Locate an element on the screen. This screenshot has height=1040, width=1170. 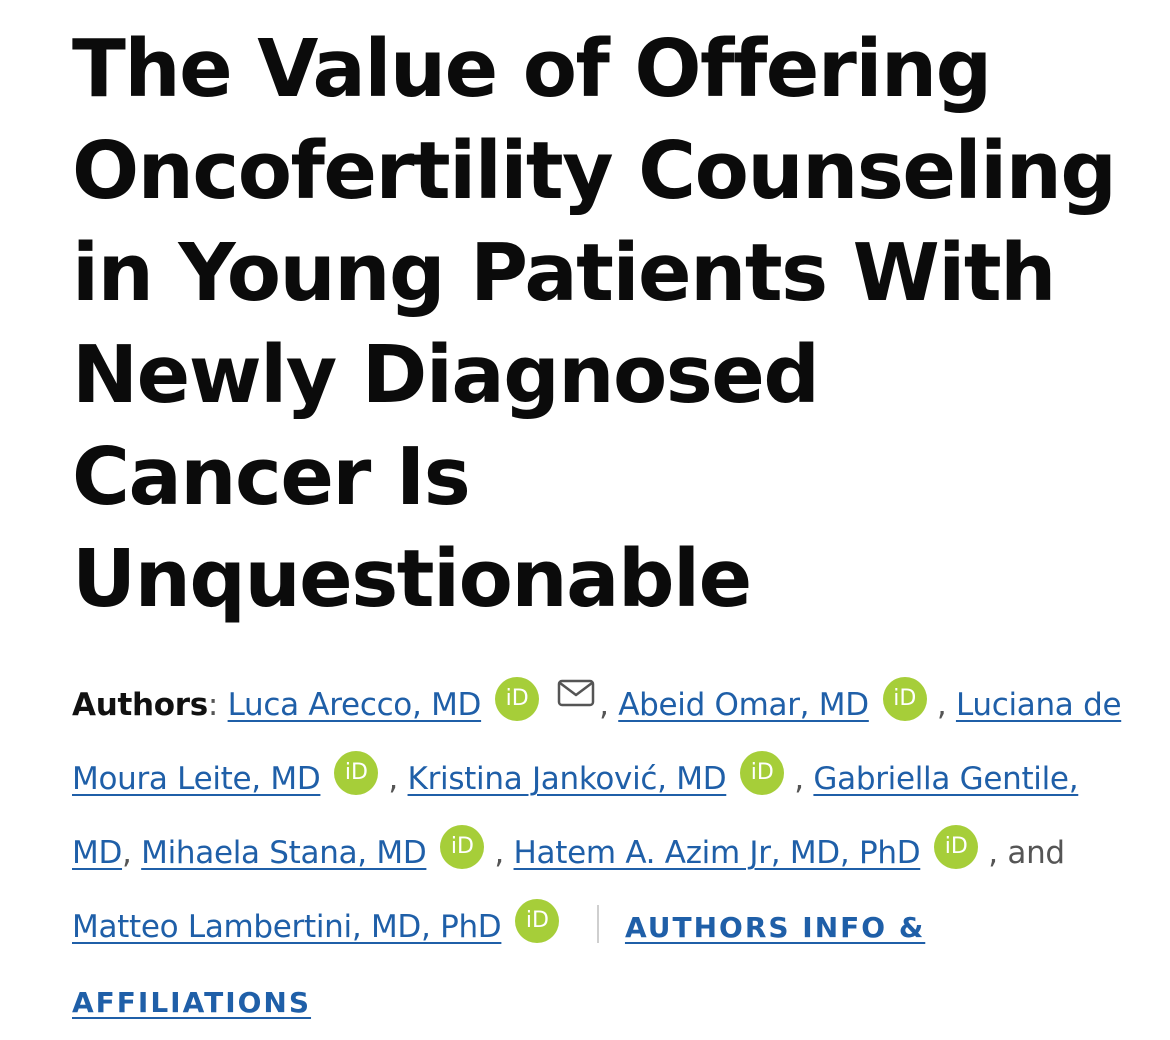
authors-label: Authors is located at coordinates (140, 705).